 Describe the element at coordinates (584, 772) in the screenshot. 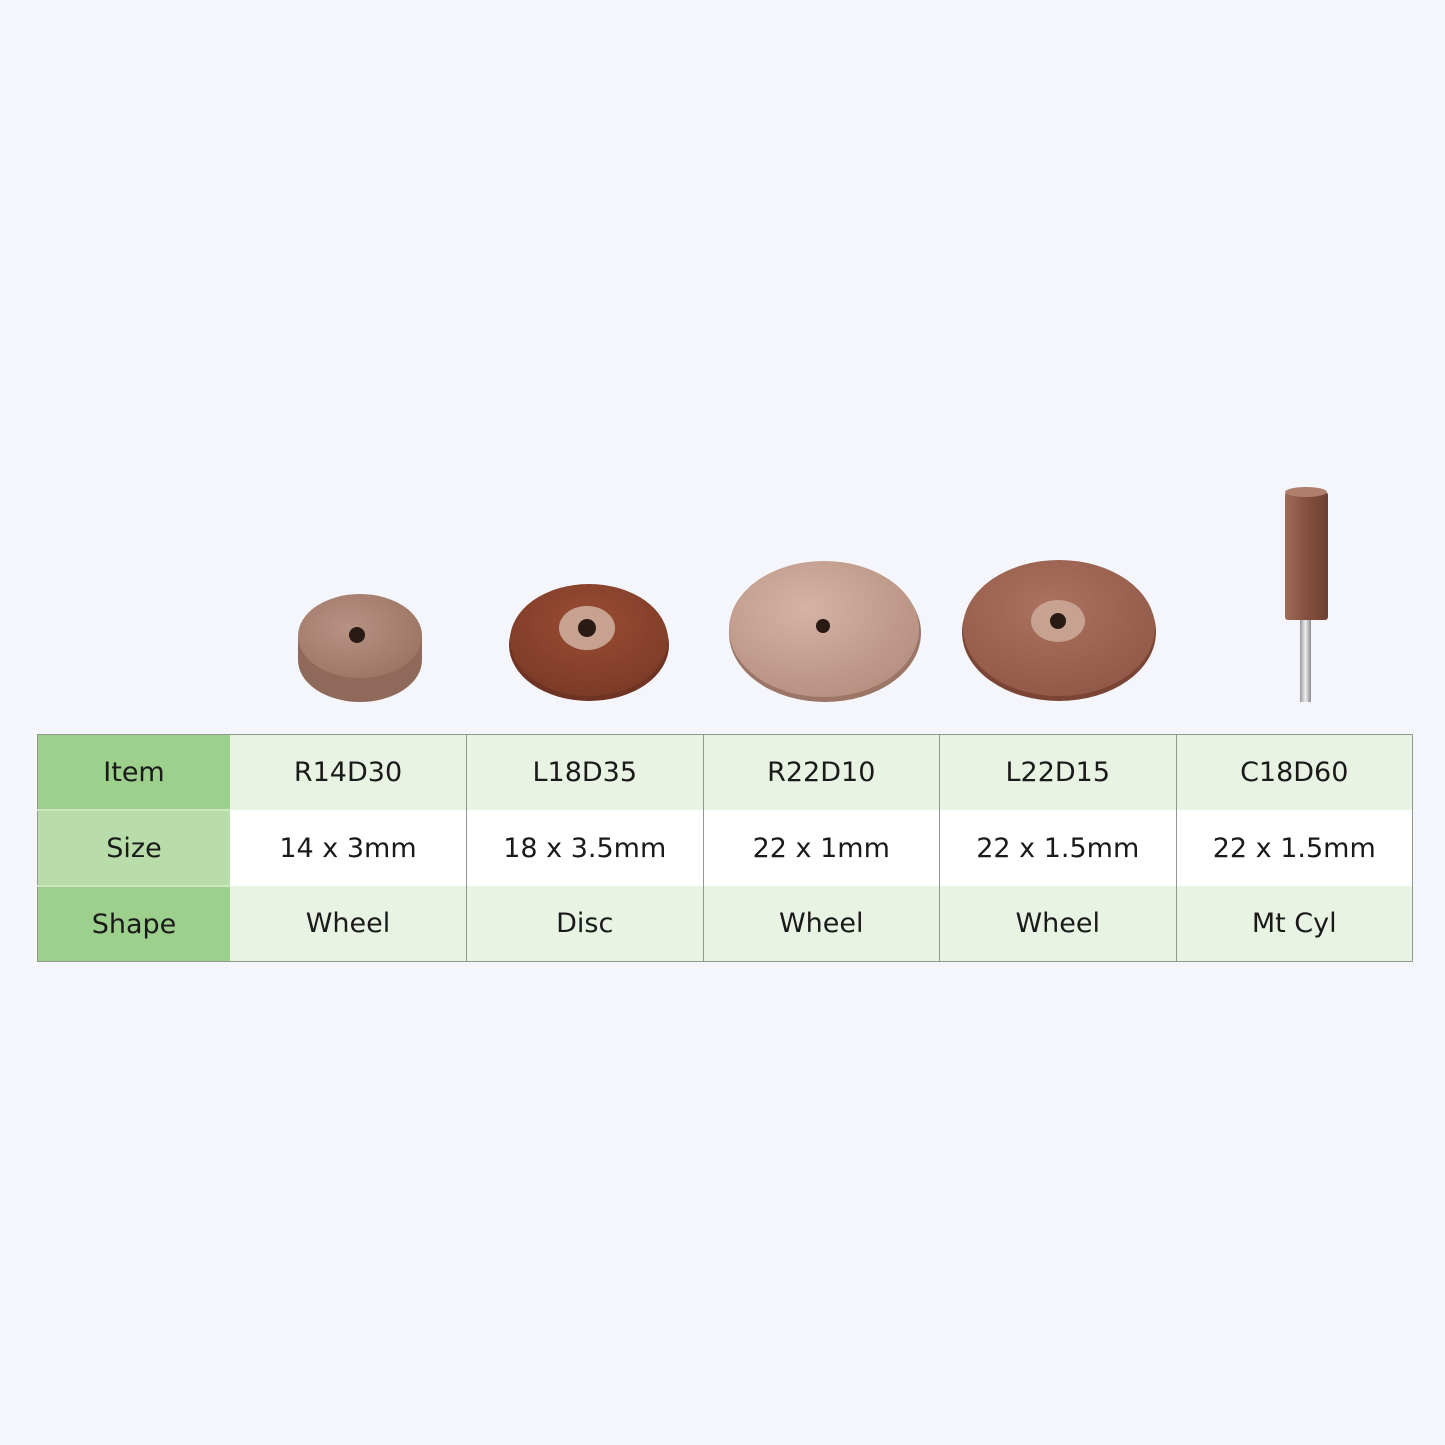

I see `table-cell: L18D35` at that location.